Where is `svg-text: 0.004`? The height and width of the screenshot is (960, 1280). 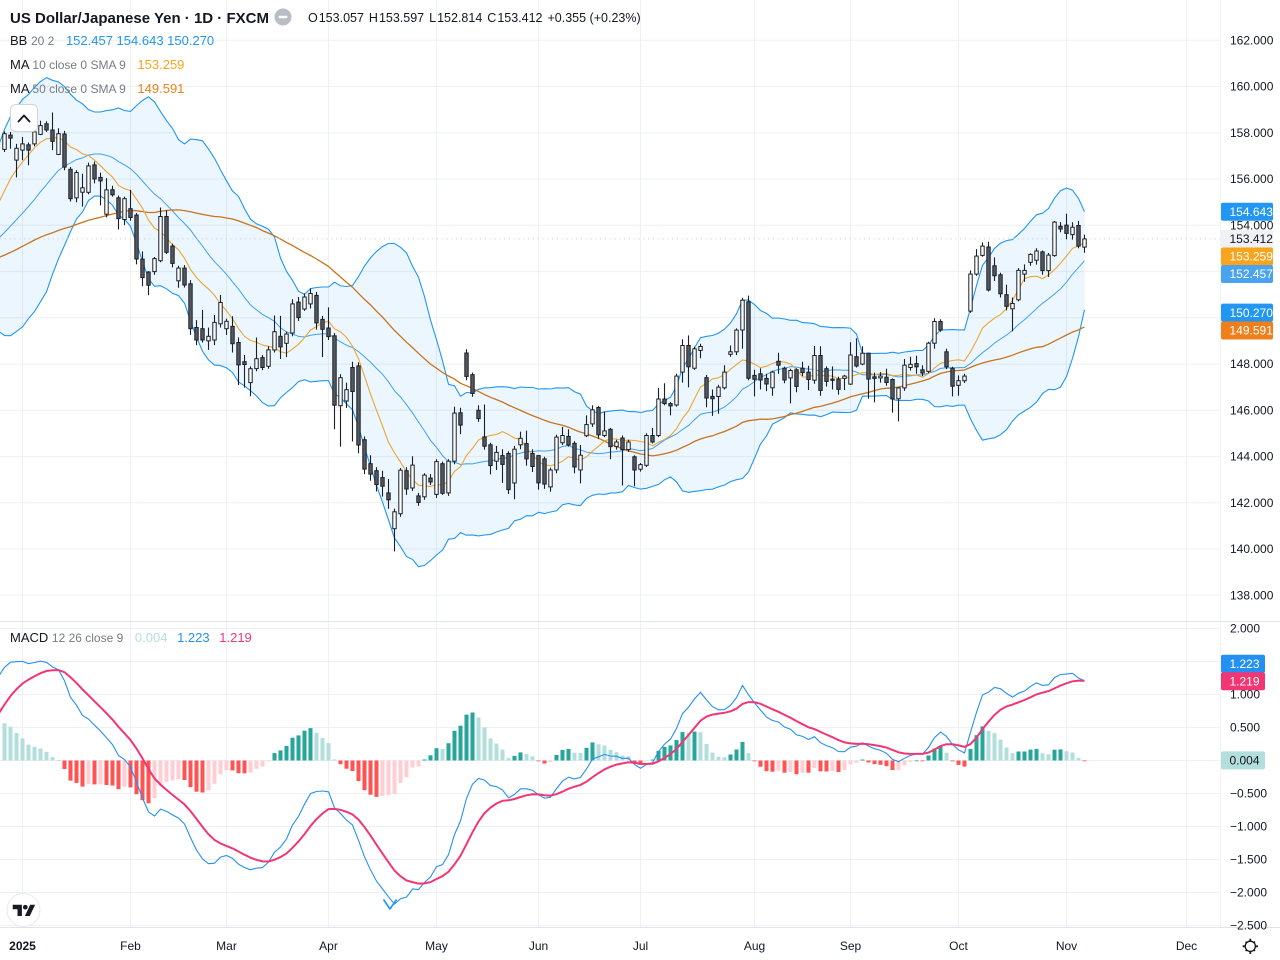
svg-text: 0.004 is located at coordinates (1245, 761).